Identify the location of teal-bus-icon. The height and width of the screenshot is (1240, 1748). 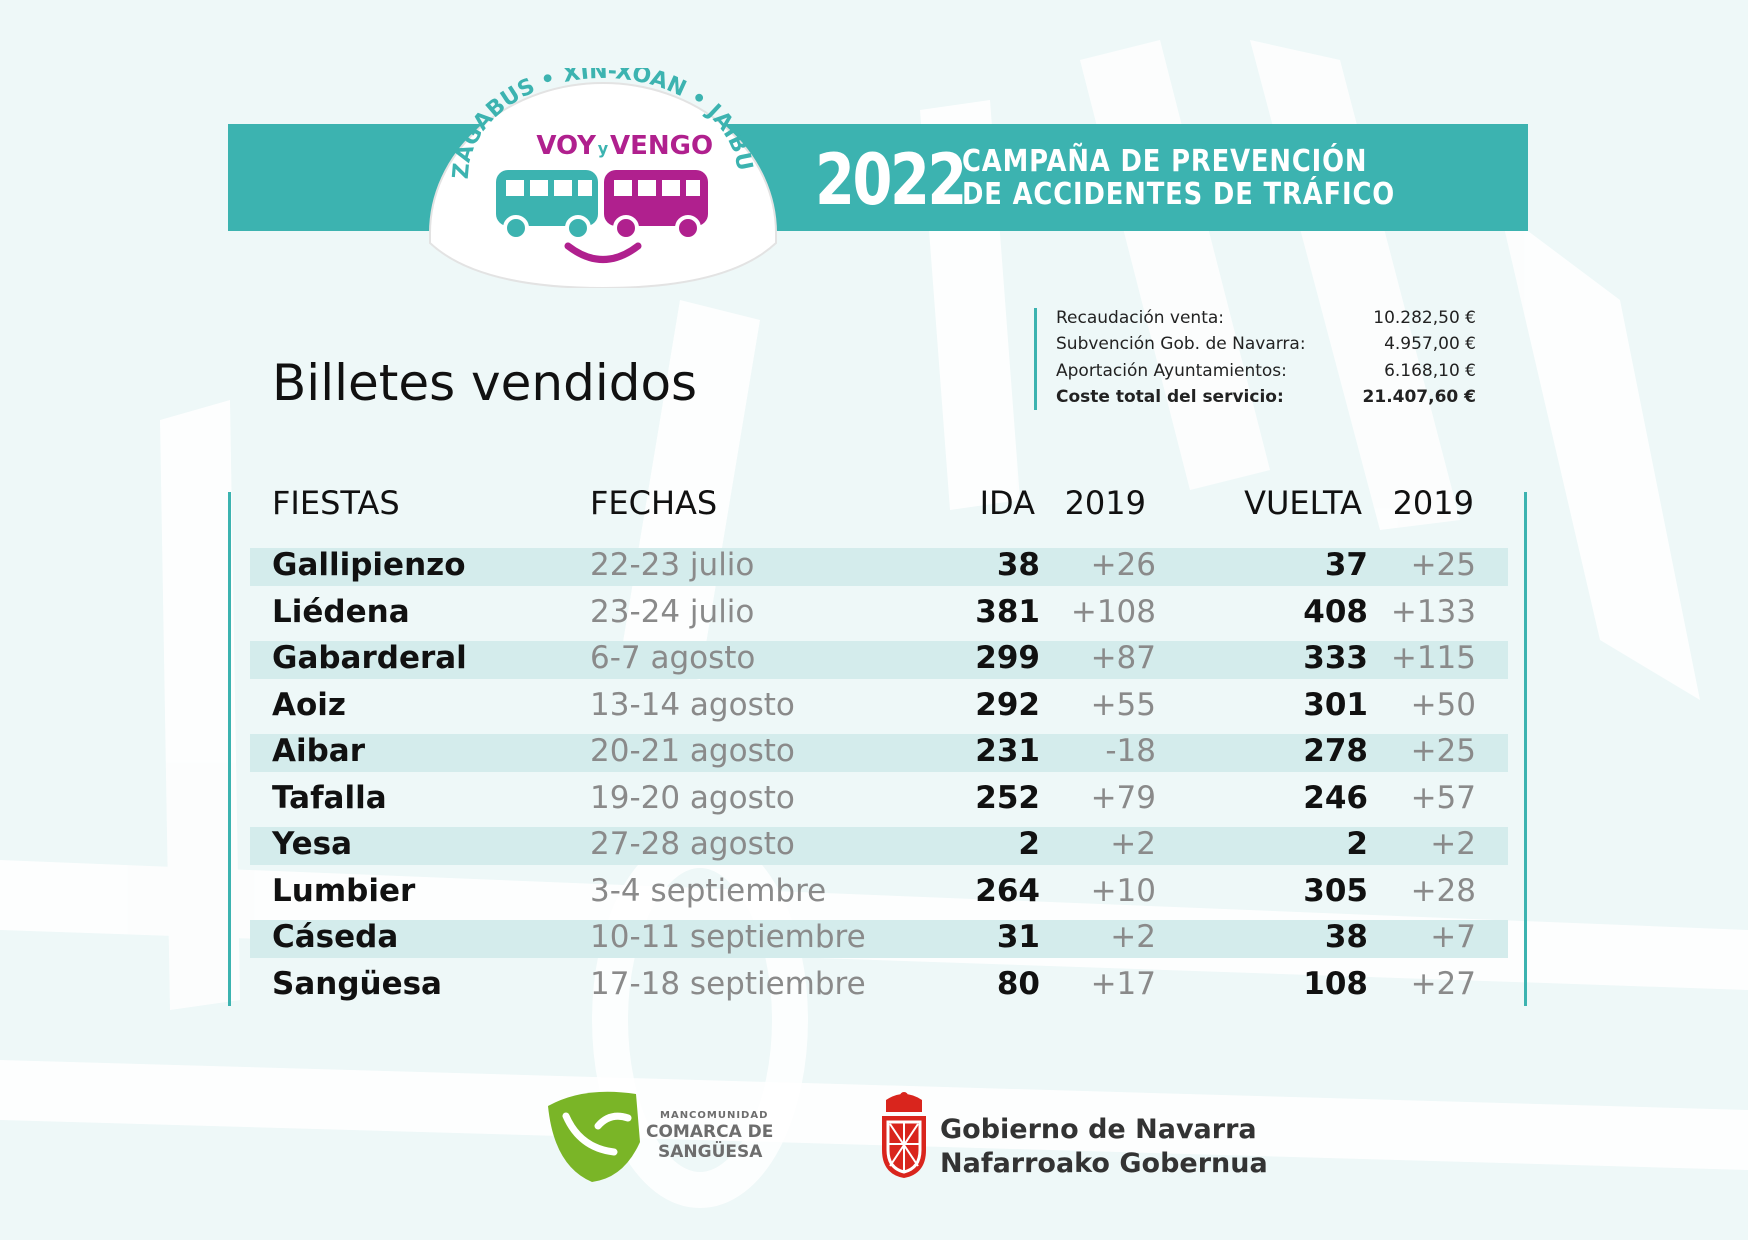
(547, 205).